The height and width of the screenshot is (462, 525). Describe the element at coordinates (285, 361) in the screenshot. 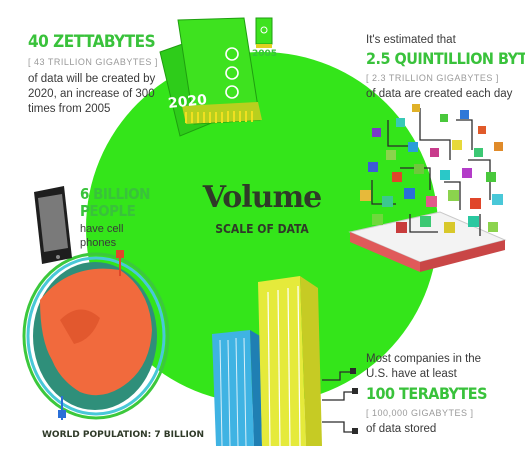

I see `skyscraper-icon` at that location.